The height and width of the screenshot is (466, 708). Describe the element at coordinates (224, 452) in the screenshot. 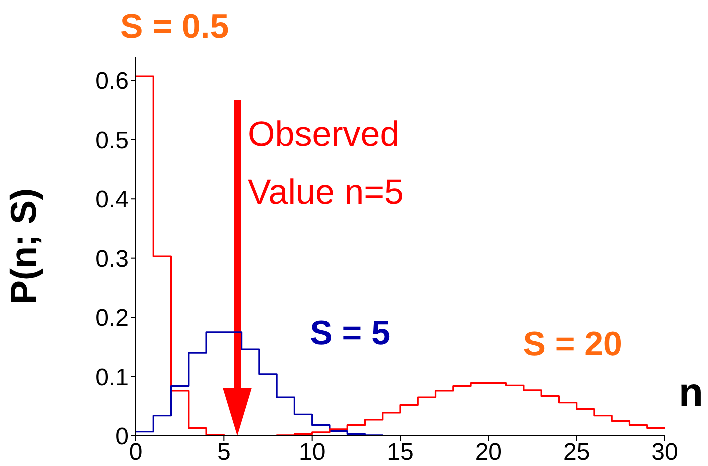

I see `x-tick-label: 5` at that location.